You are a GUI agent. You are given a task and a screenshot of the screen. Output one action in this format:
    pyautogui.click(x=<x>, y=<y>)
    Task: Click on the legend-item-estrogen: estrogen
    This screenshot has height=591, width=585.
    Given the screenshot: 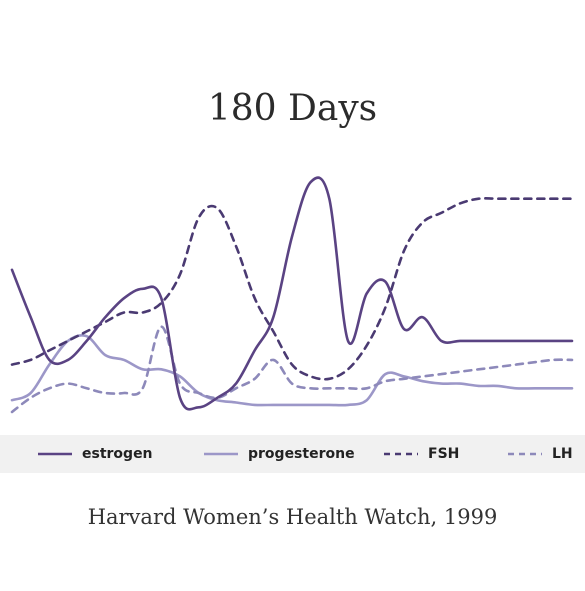 What is the action you would take?
    pyautogui.click(x=95, y=454)
    